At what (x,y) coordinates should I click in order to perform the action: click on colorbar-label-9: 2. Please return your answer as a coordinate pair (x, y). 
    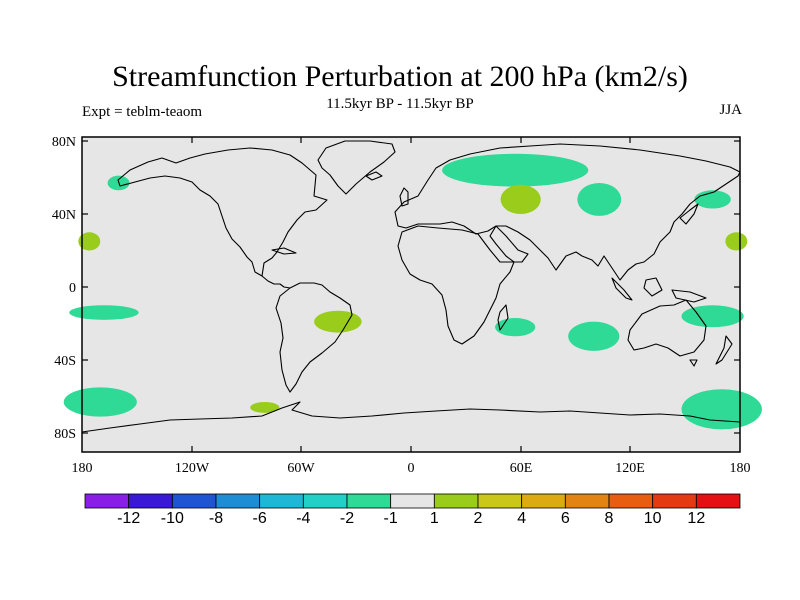
    Looking at the image, I should click on (478, 518).